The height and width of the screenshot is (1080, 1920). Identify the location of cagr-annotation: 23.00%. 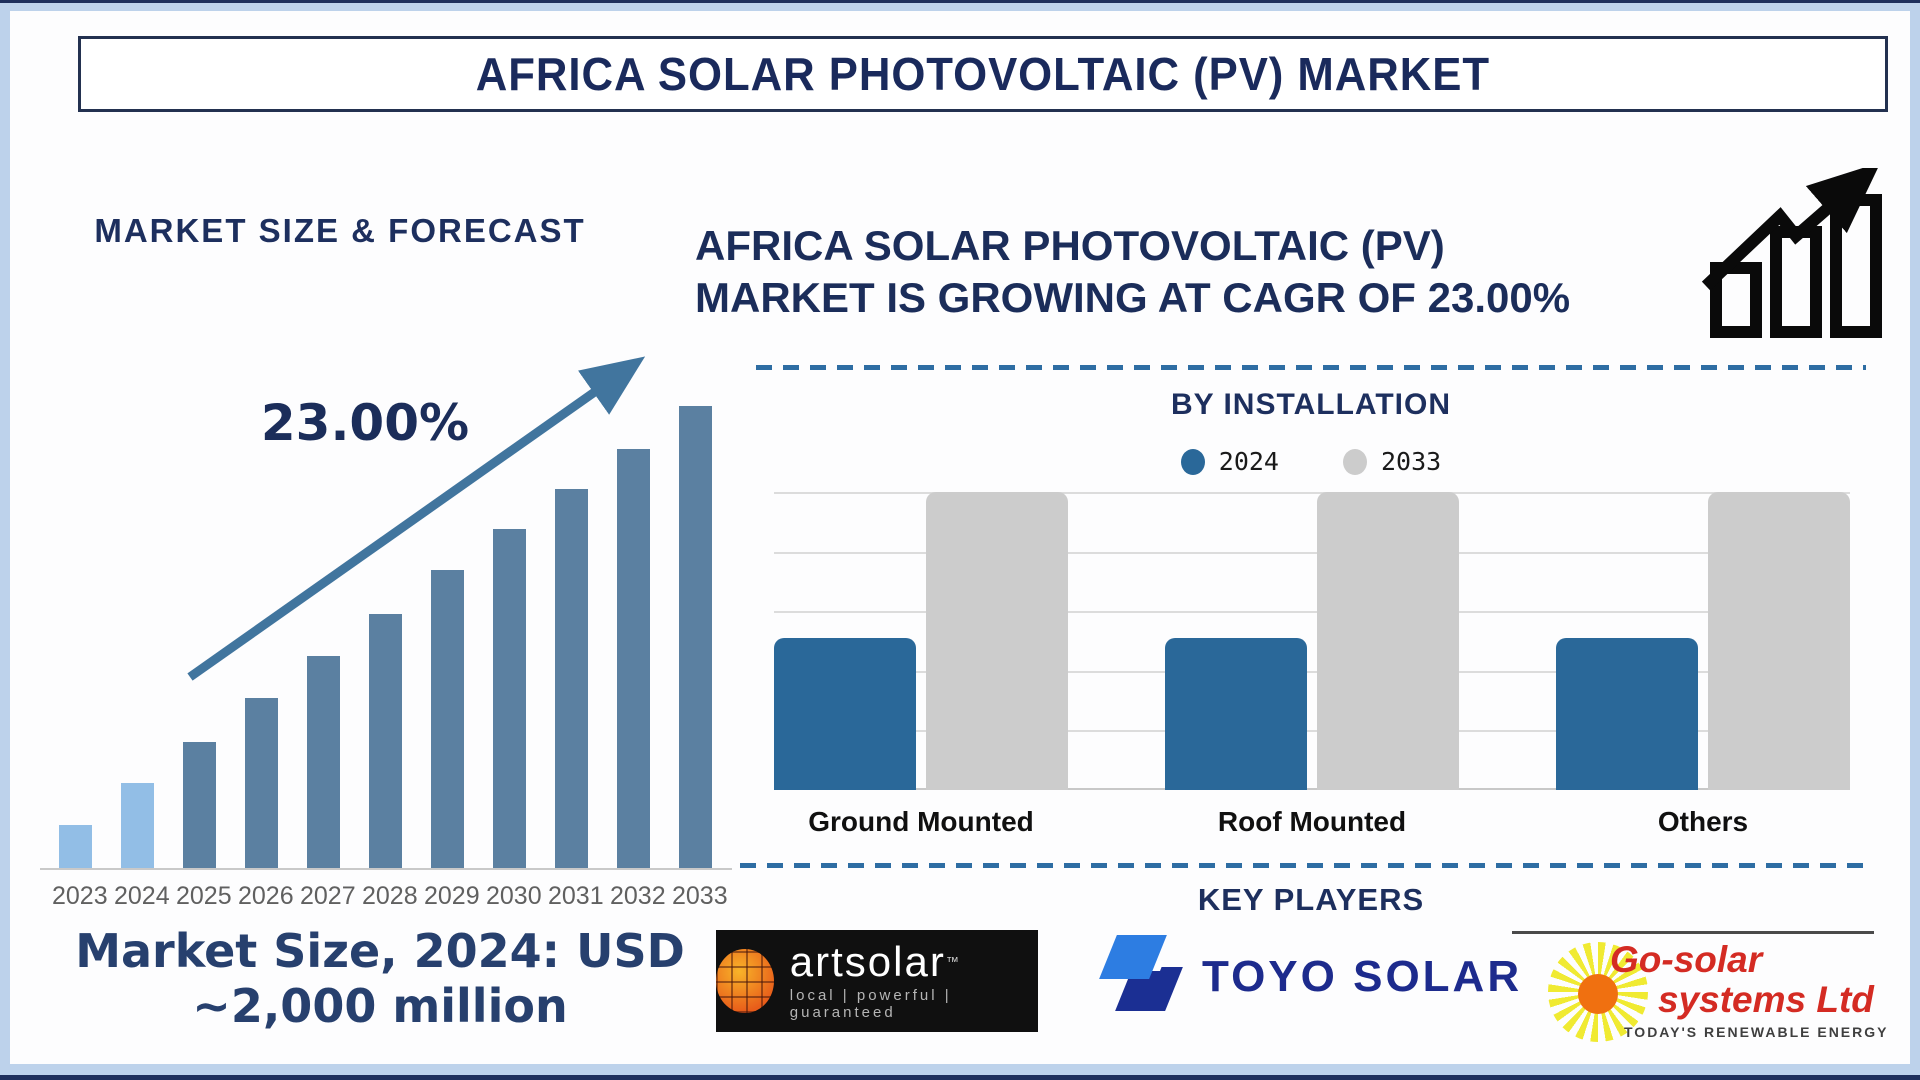
(365, 423).